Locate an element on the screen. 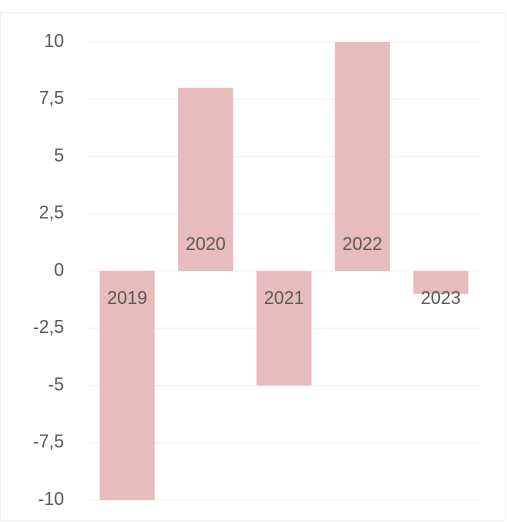 Image resolution: width=507 pixels, height=522 pixels. category-label: 2019 is located at coordinates (127, 298).